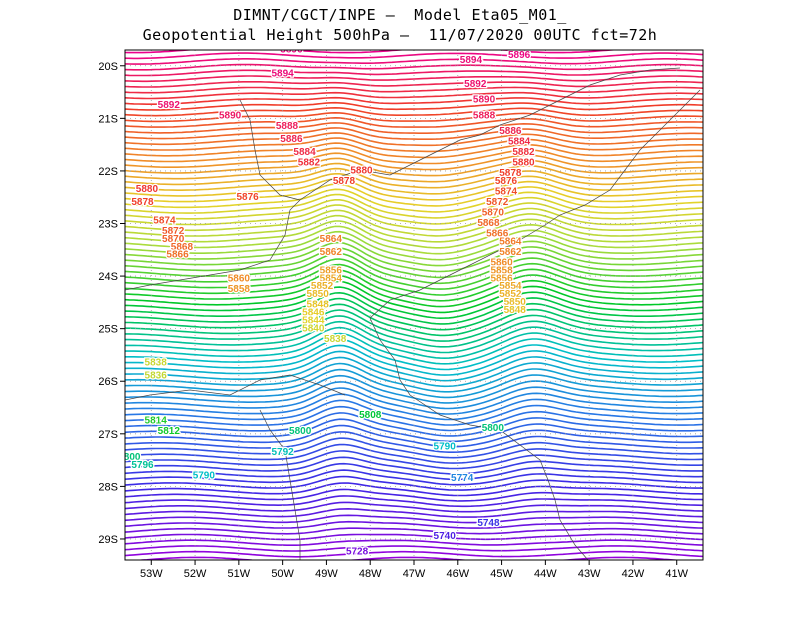 The height and width of the screenshot is (618, 800). I want to click on contour-label: 5728, so click(357, 552).